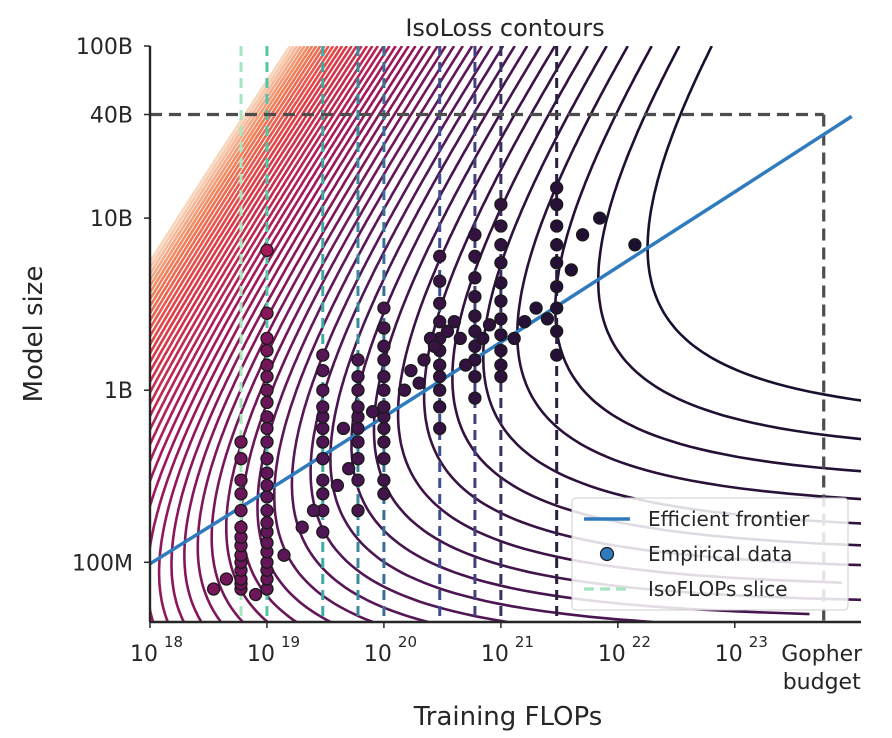  What do you see at coordinates (641, 642) in the screenshot?
I see `x-tick-exponent-4: 22` at bounding box center [641, 642].